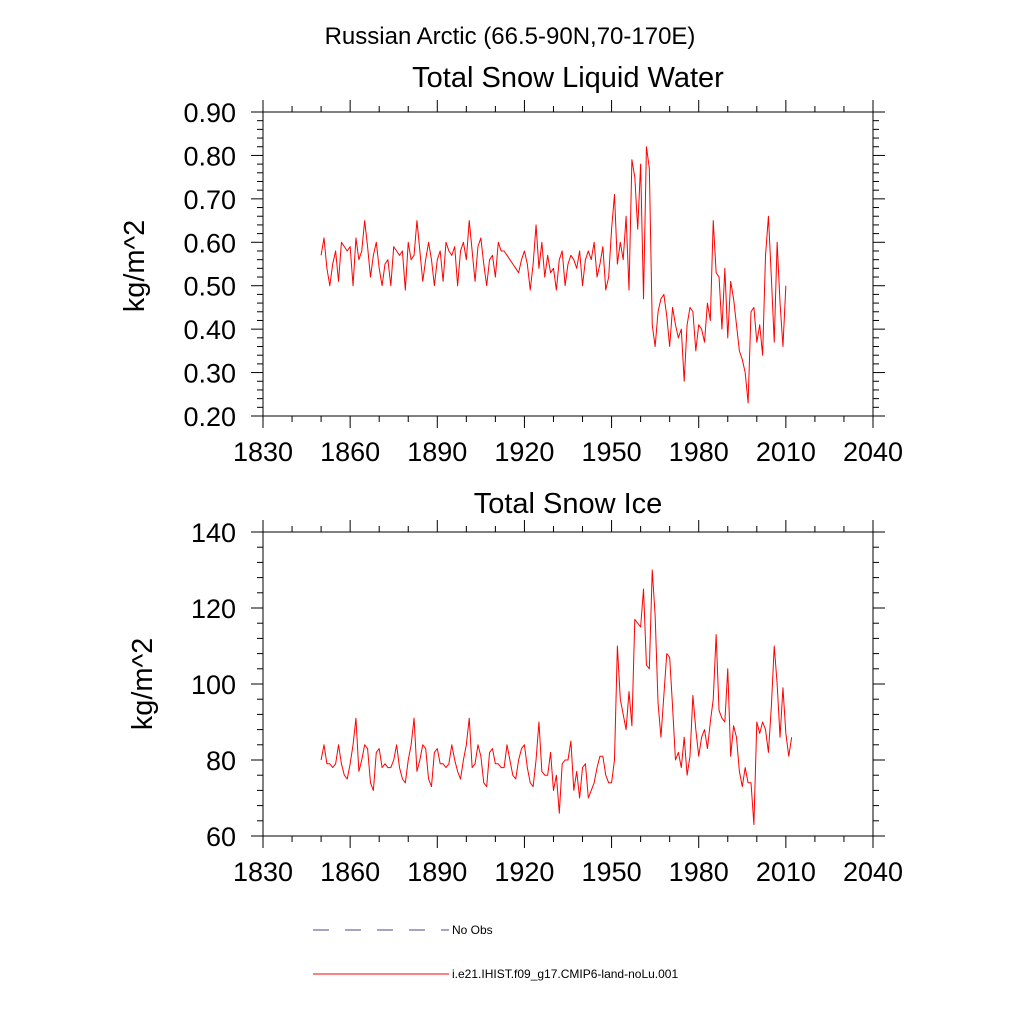 This screenshot has width=1024, height=1024. Describe the element at coordinates (568, 78) in the screenshot. I see `panel-title: Total Snow Liquid Water` at that location.